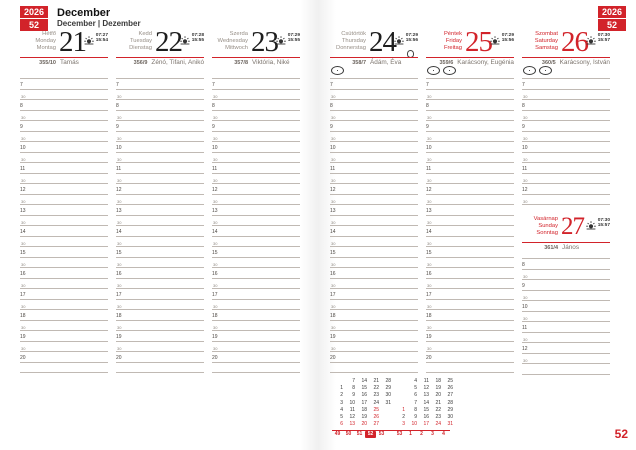  Describe the element at coordinates (429, 337) in the screenshot. I see `hour-label: 19` at that location.